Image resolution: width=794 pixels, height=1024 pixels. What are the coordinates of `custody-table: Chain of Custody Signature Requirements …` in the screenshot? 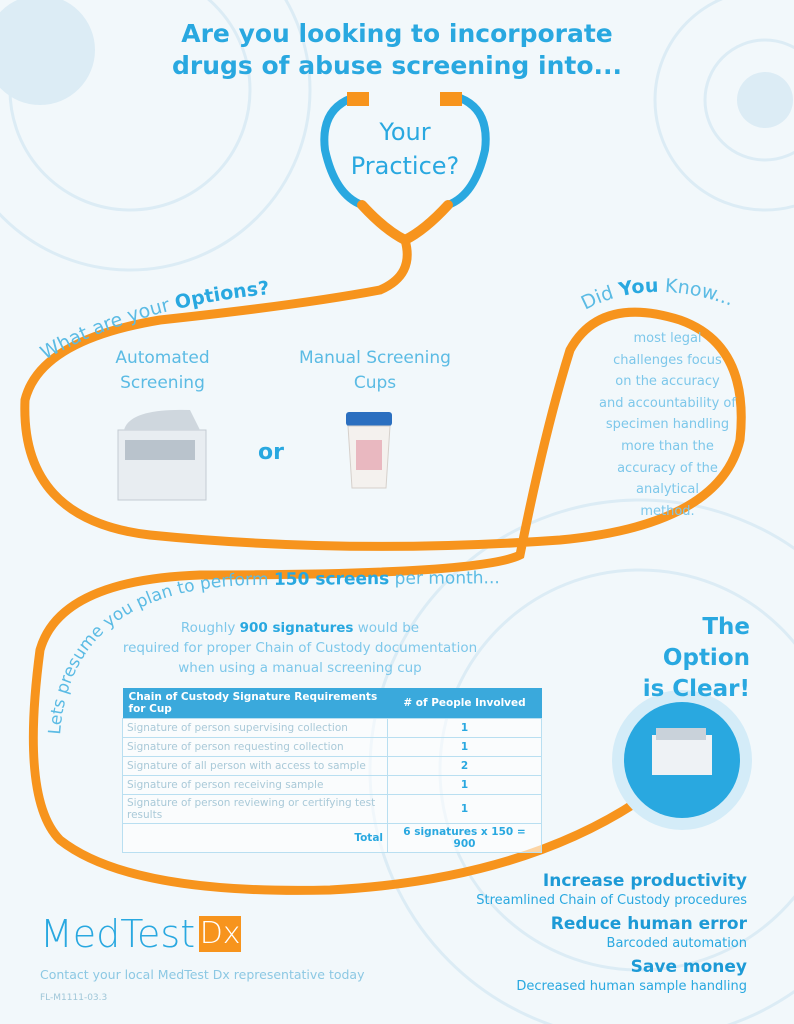 It's located at (332, 770).